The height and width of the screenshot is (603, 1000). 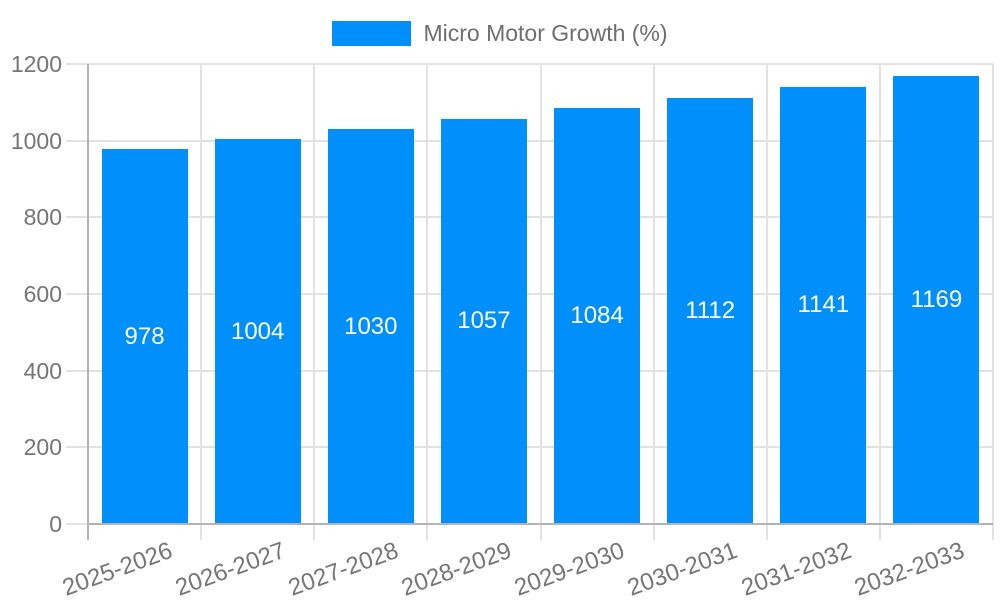 I want to click on bar-value-label: 978, so click(x=144, y=336).